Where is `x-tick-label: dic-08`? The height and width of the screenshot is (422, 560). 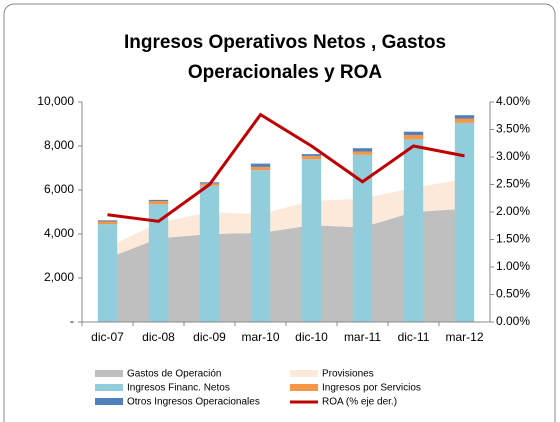 x-tick-label: dic-08 is located at coordinates (158, 337).